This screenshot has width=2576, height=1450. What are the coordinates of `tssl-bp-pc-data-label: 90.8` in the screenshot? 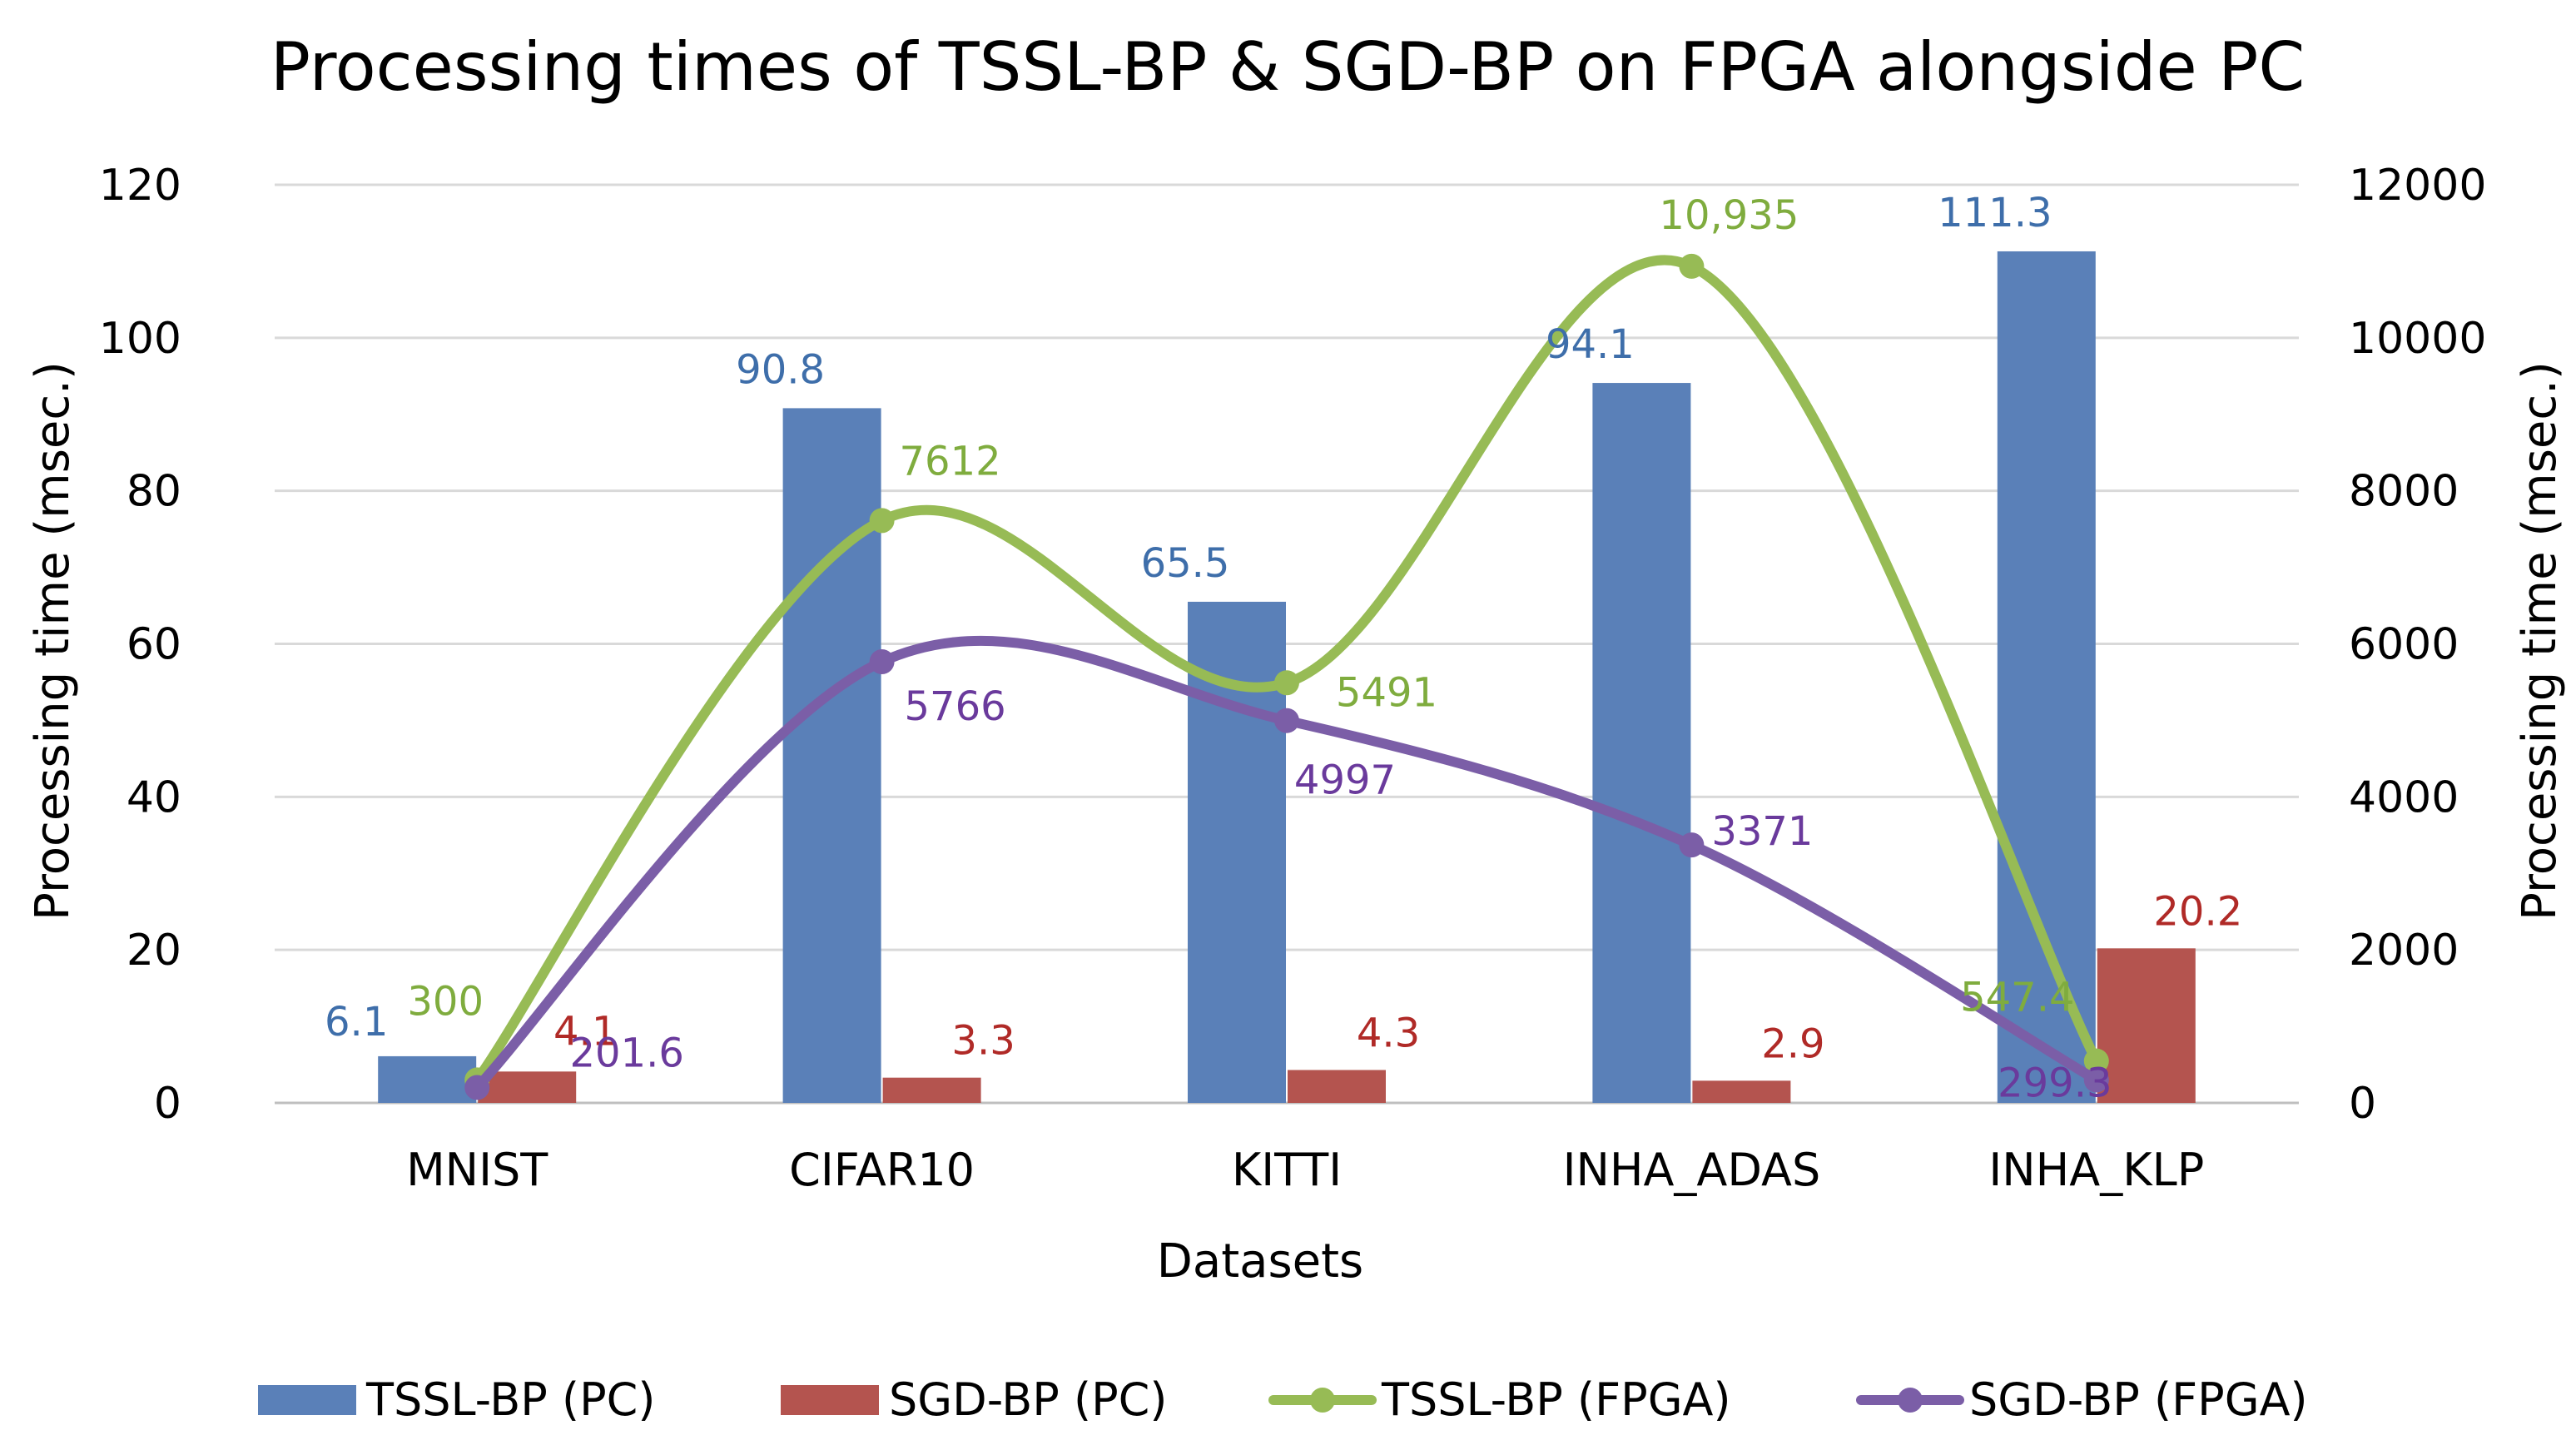 It's located at (780, 369).